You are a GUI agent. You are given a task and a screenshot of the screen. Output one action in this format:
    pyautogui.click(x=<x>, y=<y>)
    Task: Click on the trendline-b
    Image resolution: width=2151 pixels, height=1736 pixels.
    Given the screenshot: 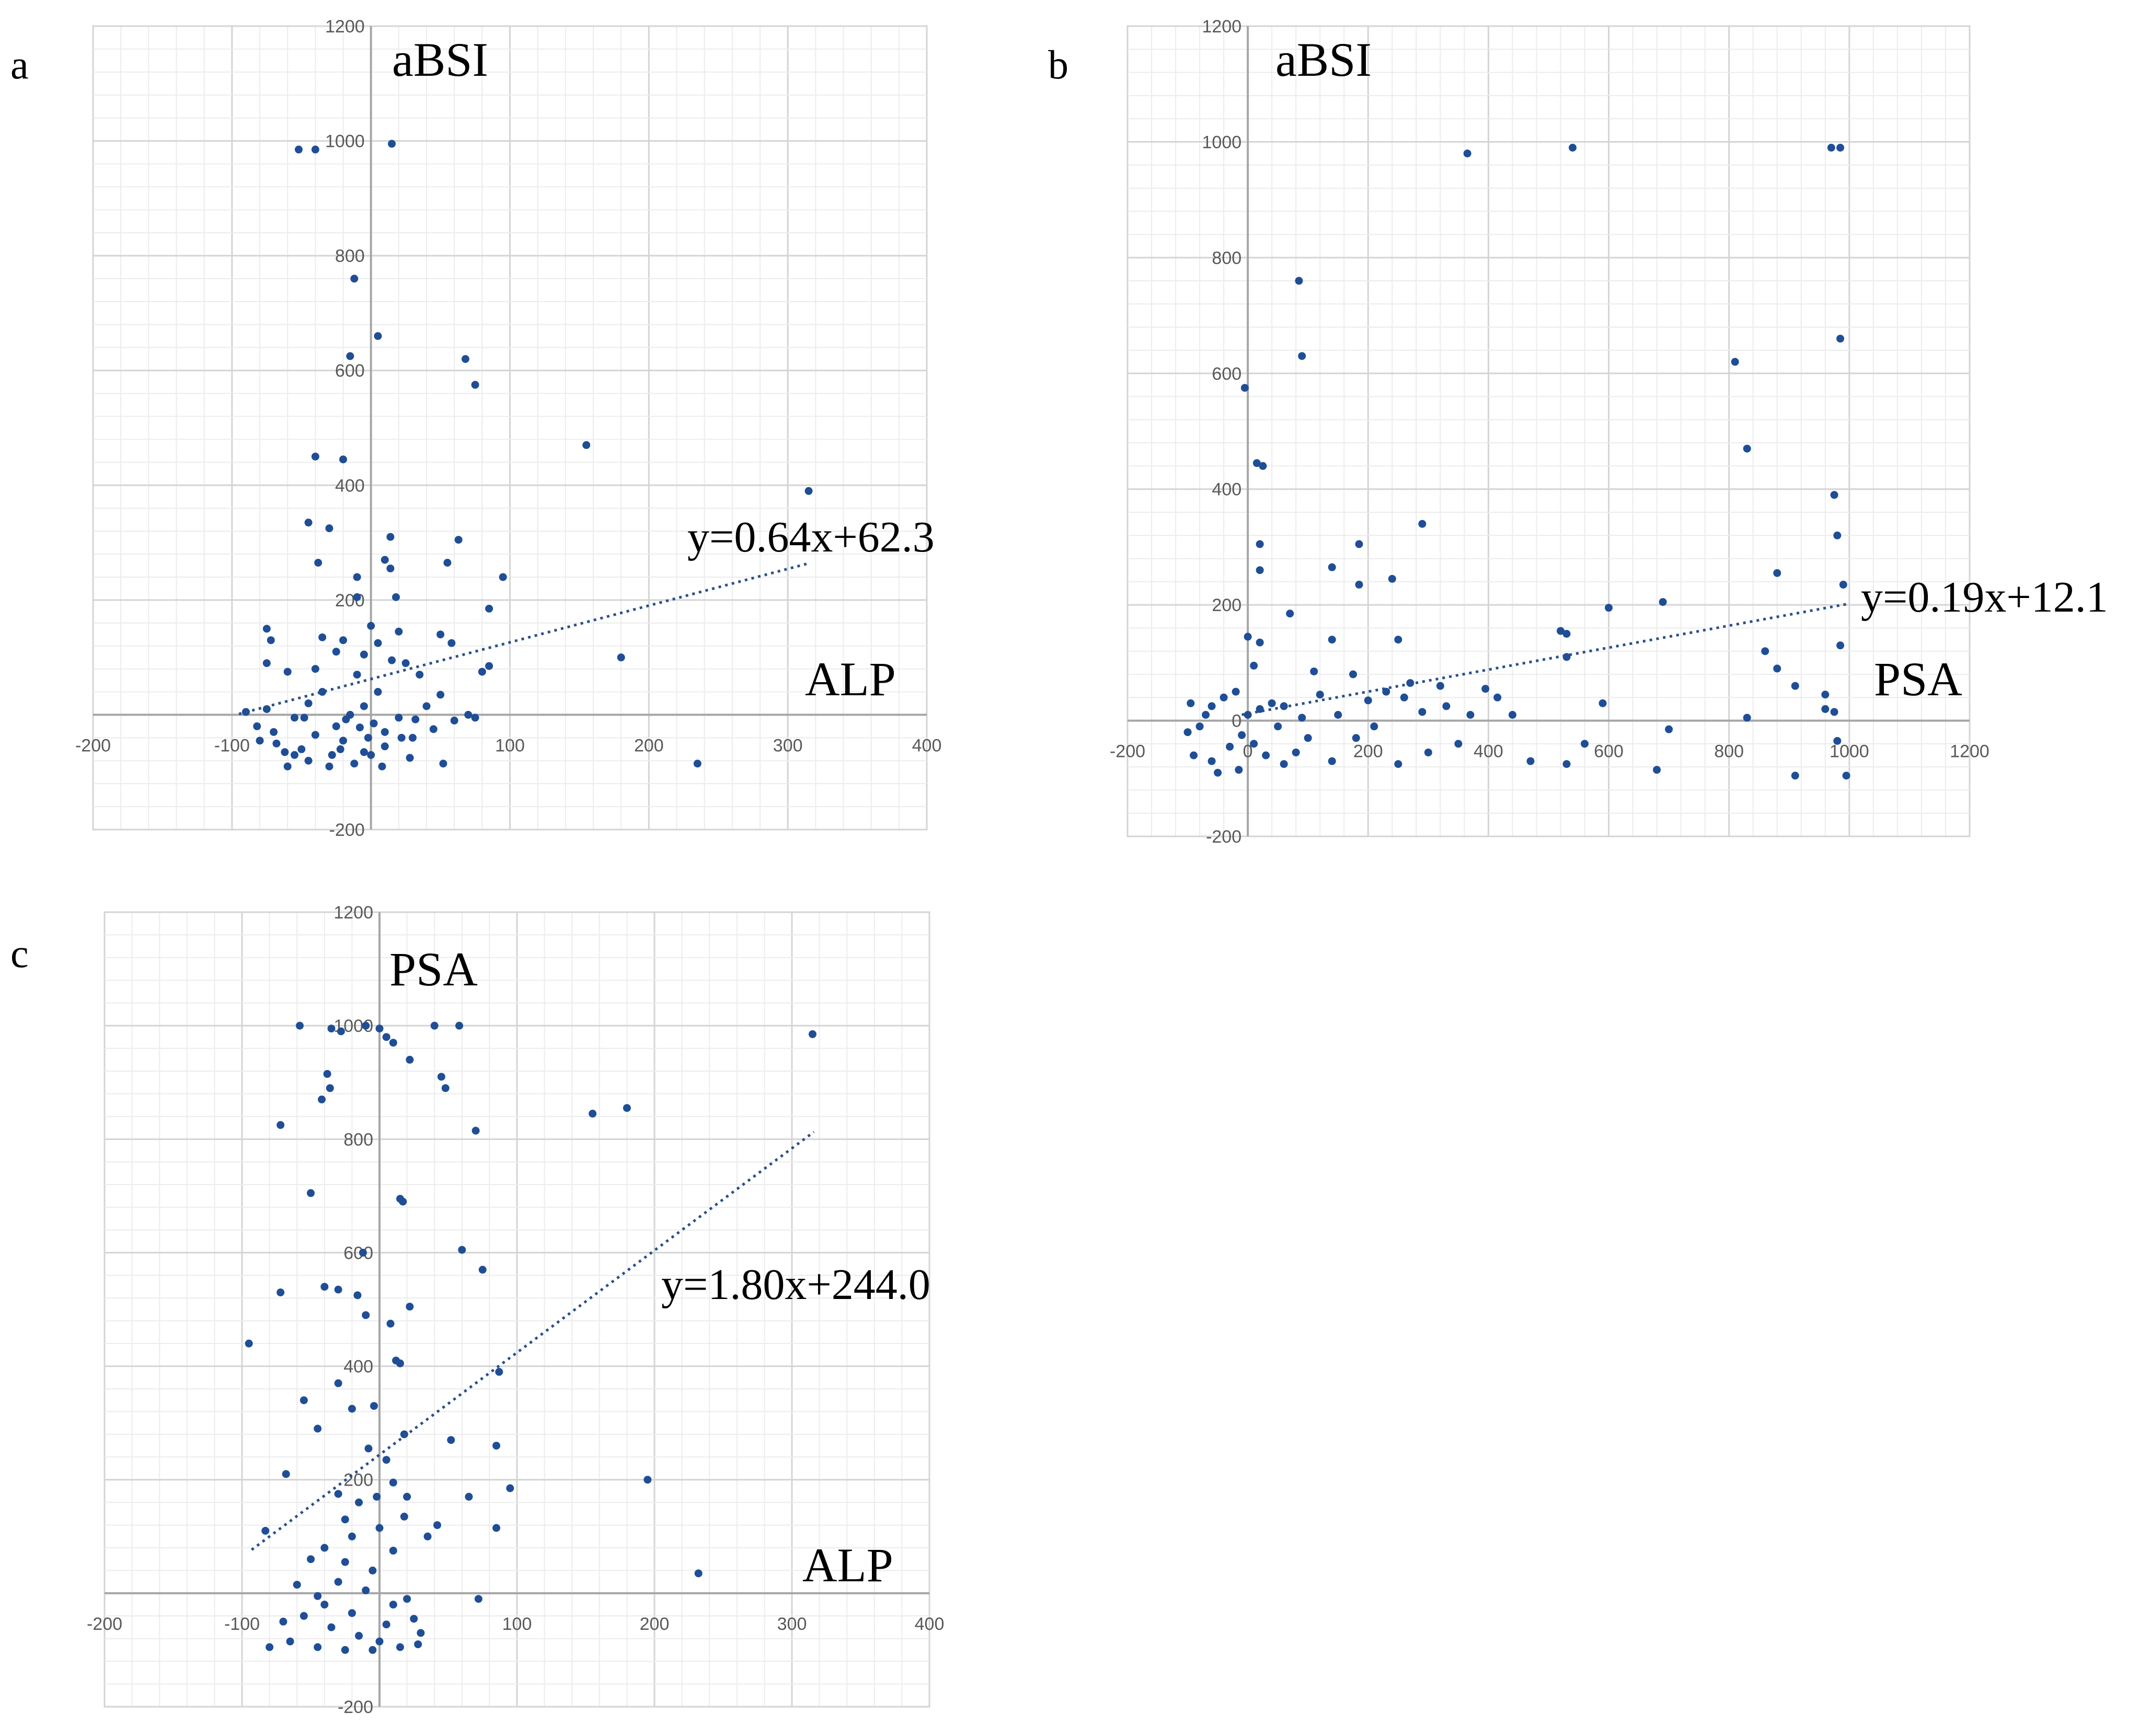 What is the action you would take?
    pyautogui.click(x=1544, y=659)
    